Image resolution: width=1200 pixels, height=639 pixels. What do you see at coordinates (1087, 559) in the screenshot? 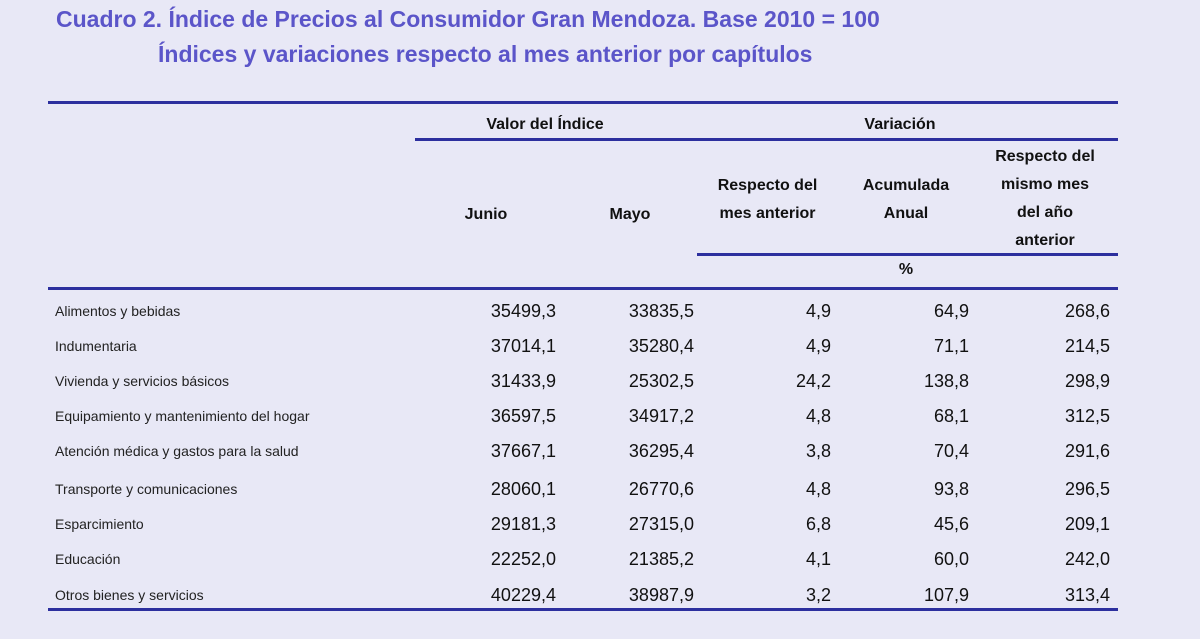
I see `cell-respecto-mismo-mes: 242,0` at bounding box center [1087, 559].